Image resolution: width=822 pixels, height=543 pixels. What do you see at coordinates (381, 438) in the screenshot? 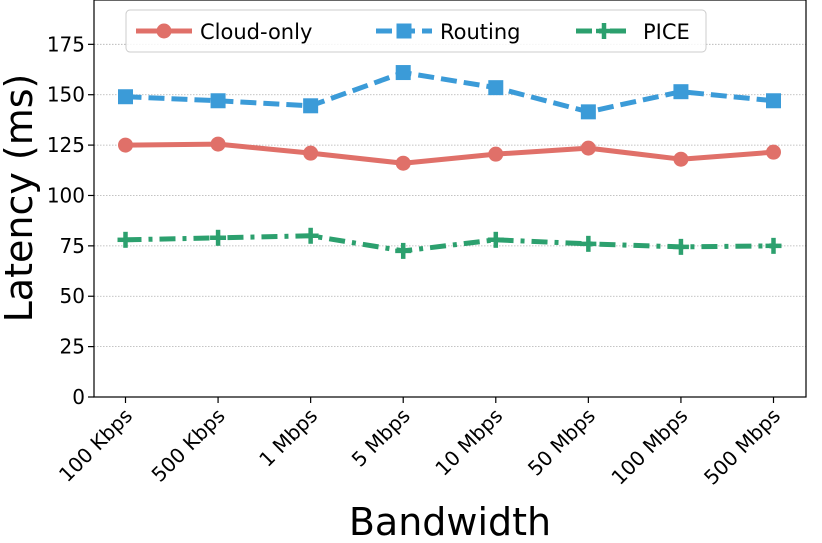
I see `x-tick-label: 5 Mbps` at bounding box center [381, 438].